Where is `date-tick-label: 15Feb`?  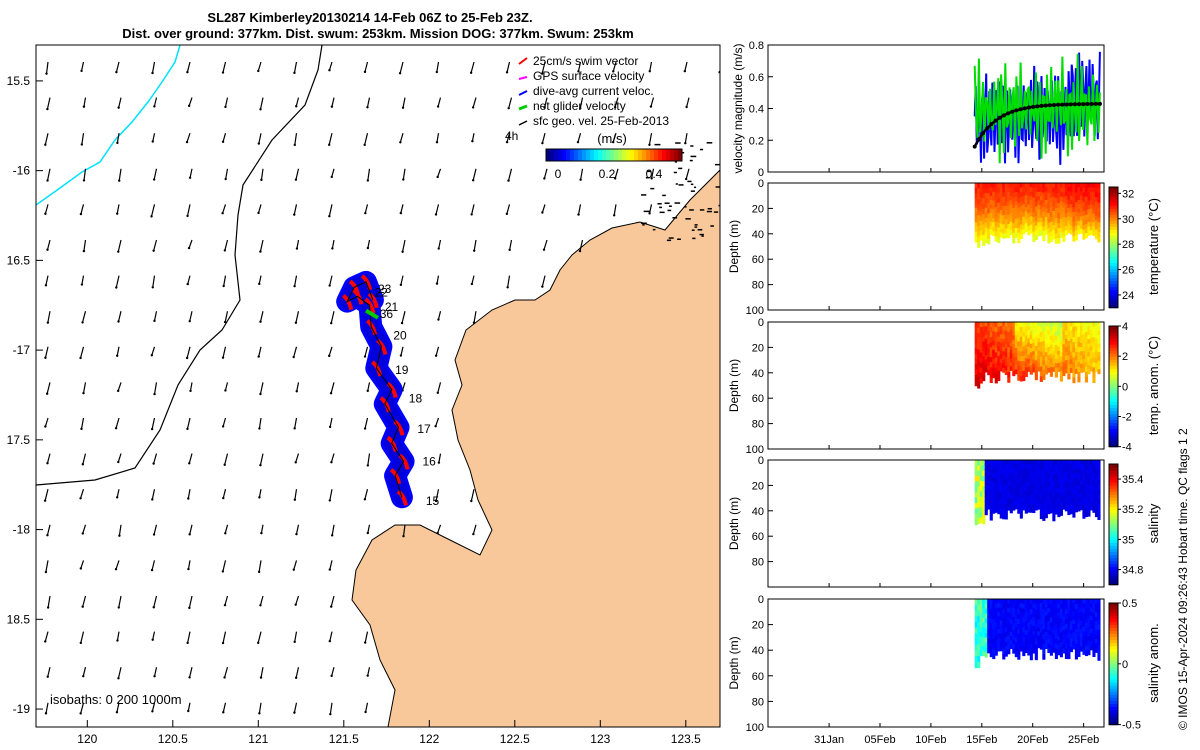
date-tick-label: 15Feb is located at coordinates (981, 740).